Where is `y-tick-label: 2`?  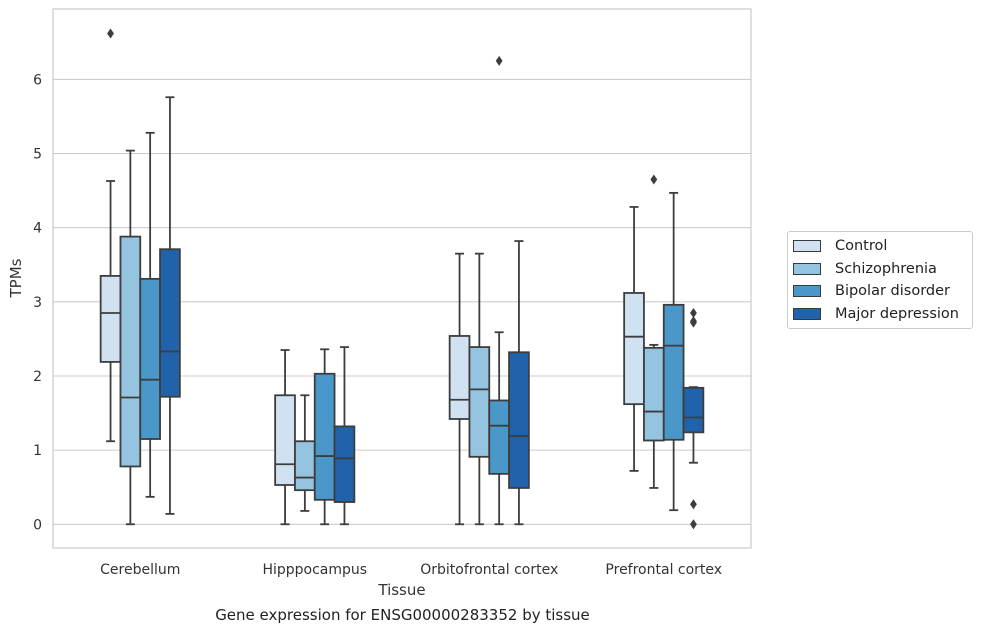 y-tick-label: 2 is located at coordinates (37, 377).